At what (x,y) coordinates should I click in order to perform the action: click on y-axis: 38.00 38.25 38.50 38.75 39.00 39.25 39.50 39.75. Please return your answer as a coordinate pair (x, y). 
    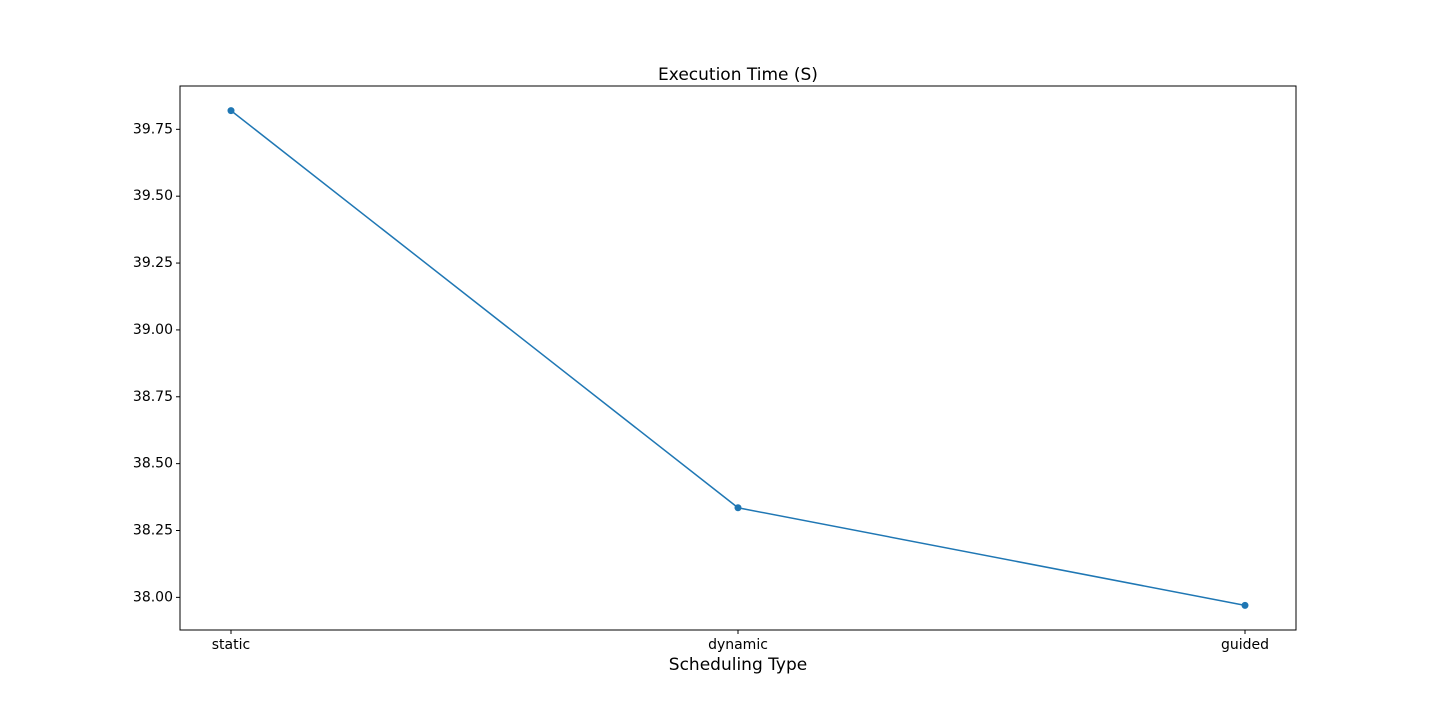
    Looking at the image, I should click on (156, 363).